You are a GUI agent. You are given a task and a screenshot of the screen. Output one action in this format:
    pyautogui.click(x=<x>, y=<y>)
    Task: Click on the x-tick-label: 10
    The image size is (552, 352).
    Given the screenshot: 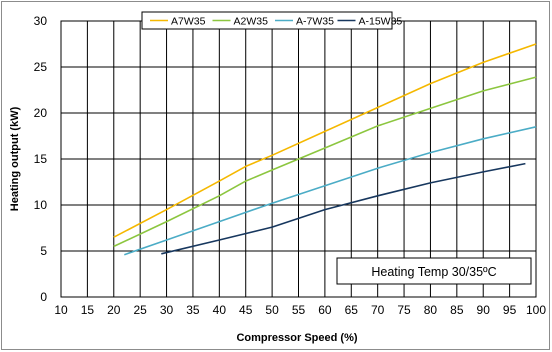 What is the action you would take?
    pyautogui.click(x=61, y=310)
    